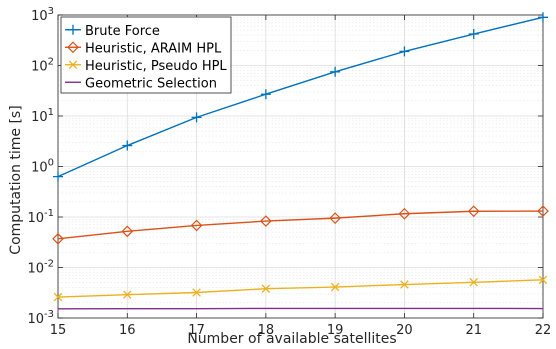 The image size is (556, 349). I want to click on legend-item: Heuristic, Pseudo HPL, so click(146, 66).